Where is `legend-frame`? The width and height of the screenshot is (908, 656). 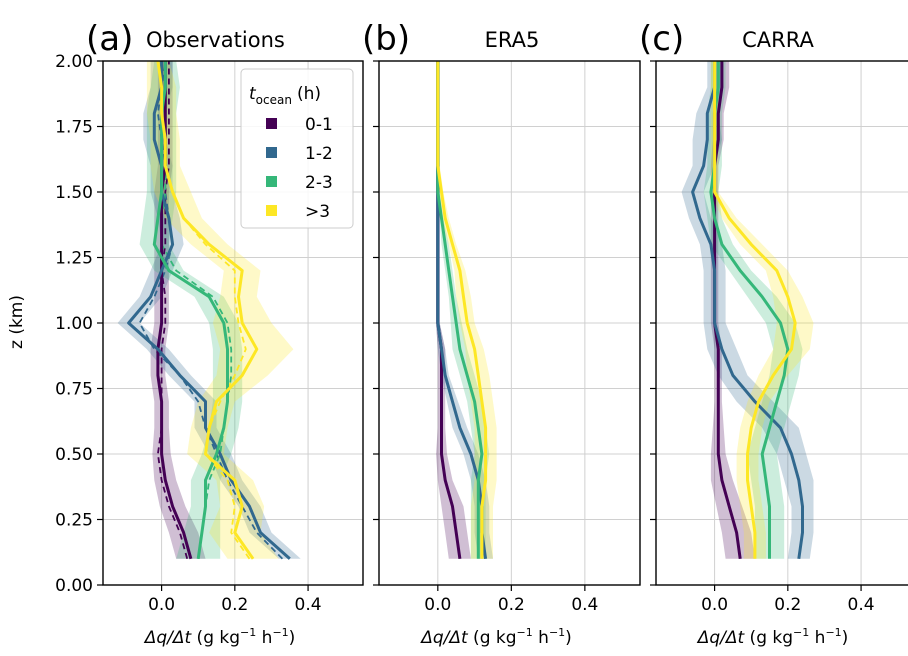
legend-frame is located at coordinates (297, 148).